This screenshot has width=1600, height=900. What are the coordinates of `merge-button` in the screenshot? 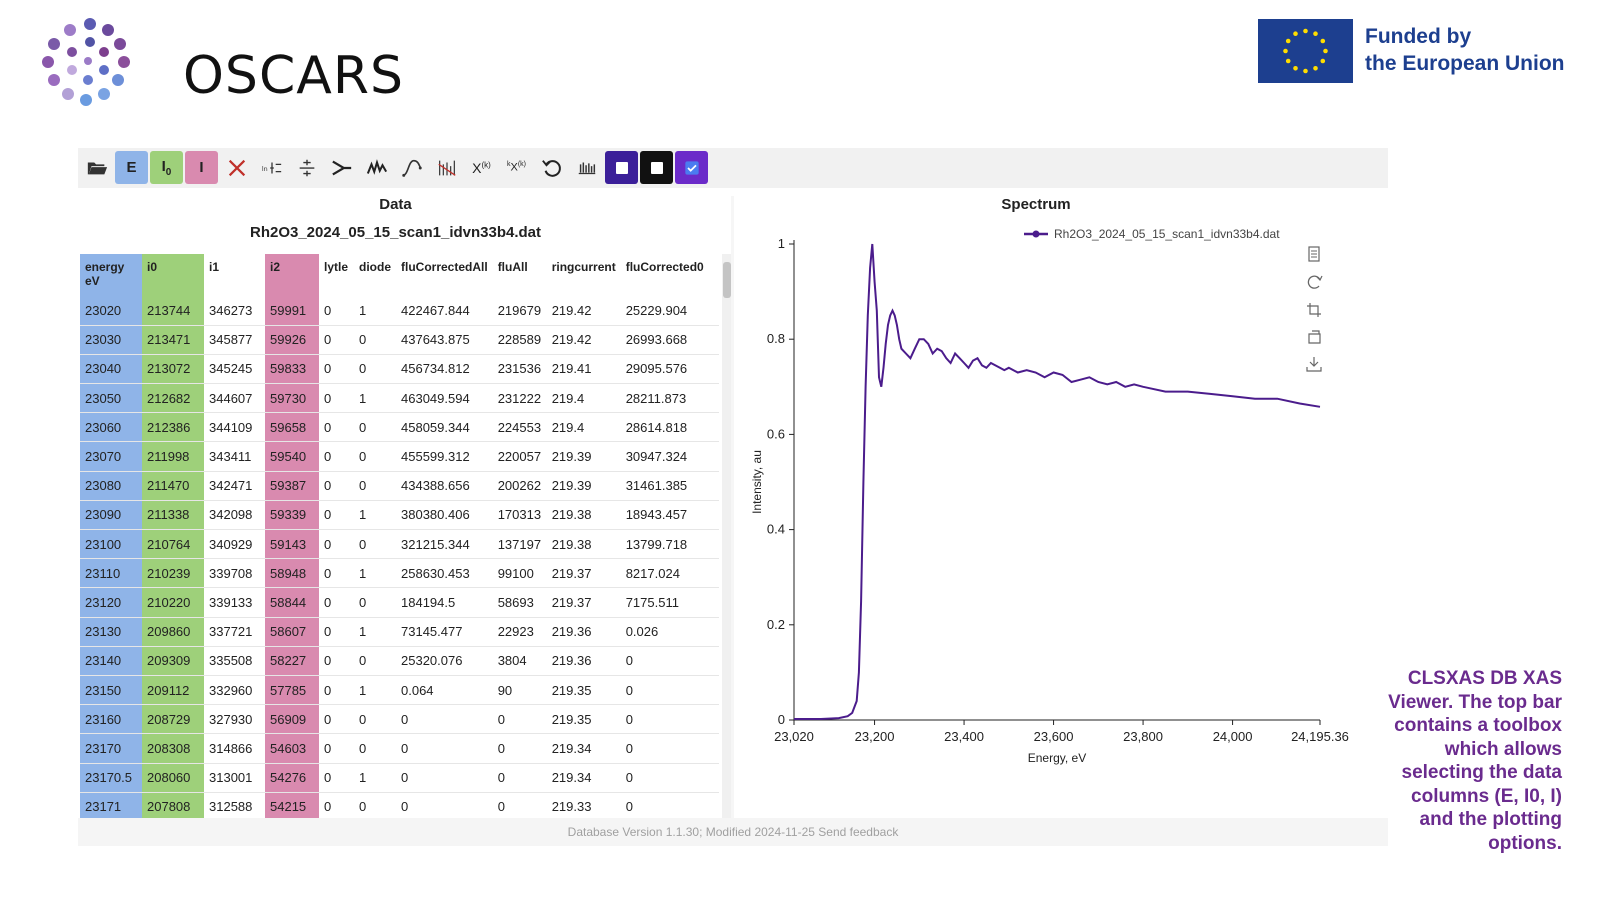 It's located at (341, 167).